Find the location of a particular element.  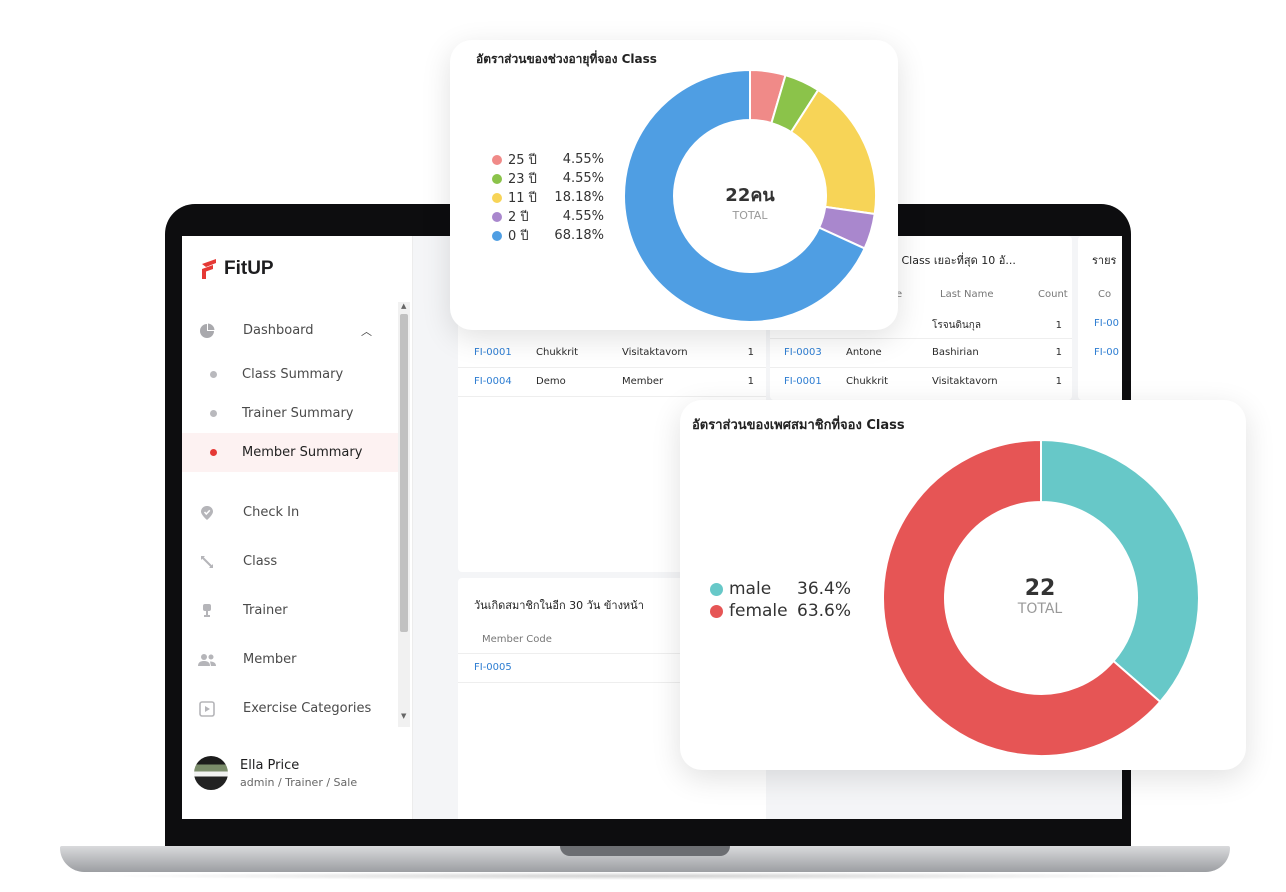

table-row: FI-0003 Antone Bashirian 1 is located at coordinates (923, 352).